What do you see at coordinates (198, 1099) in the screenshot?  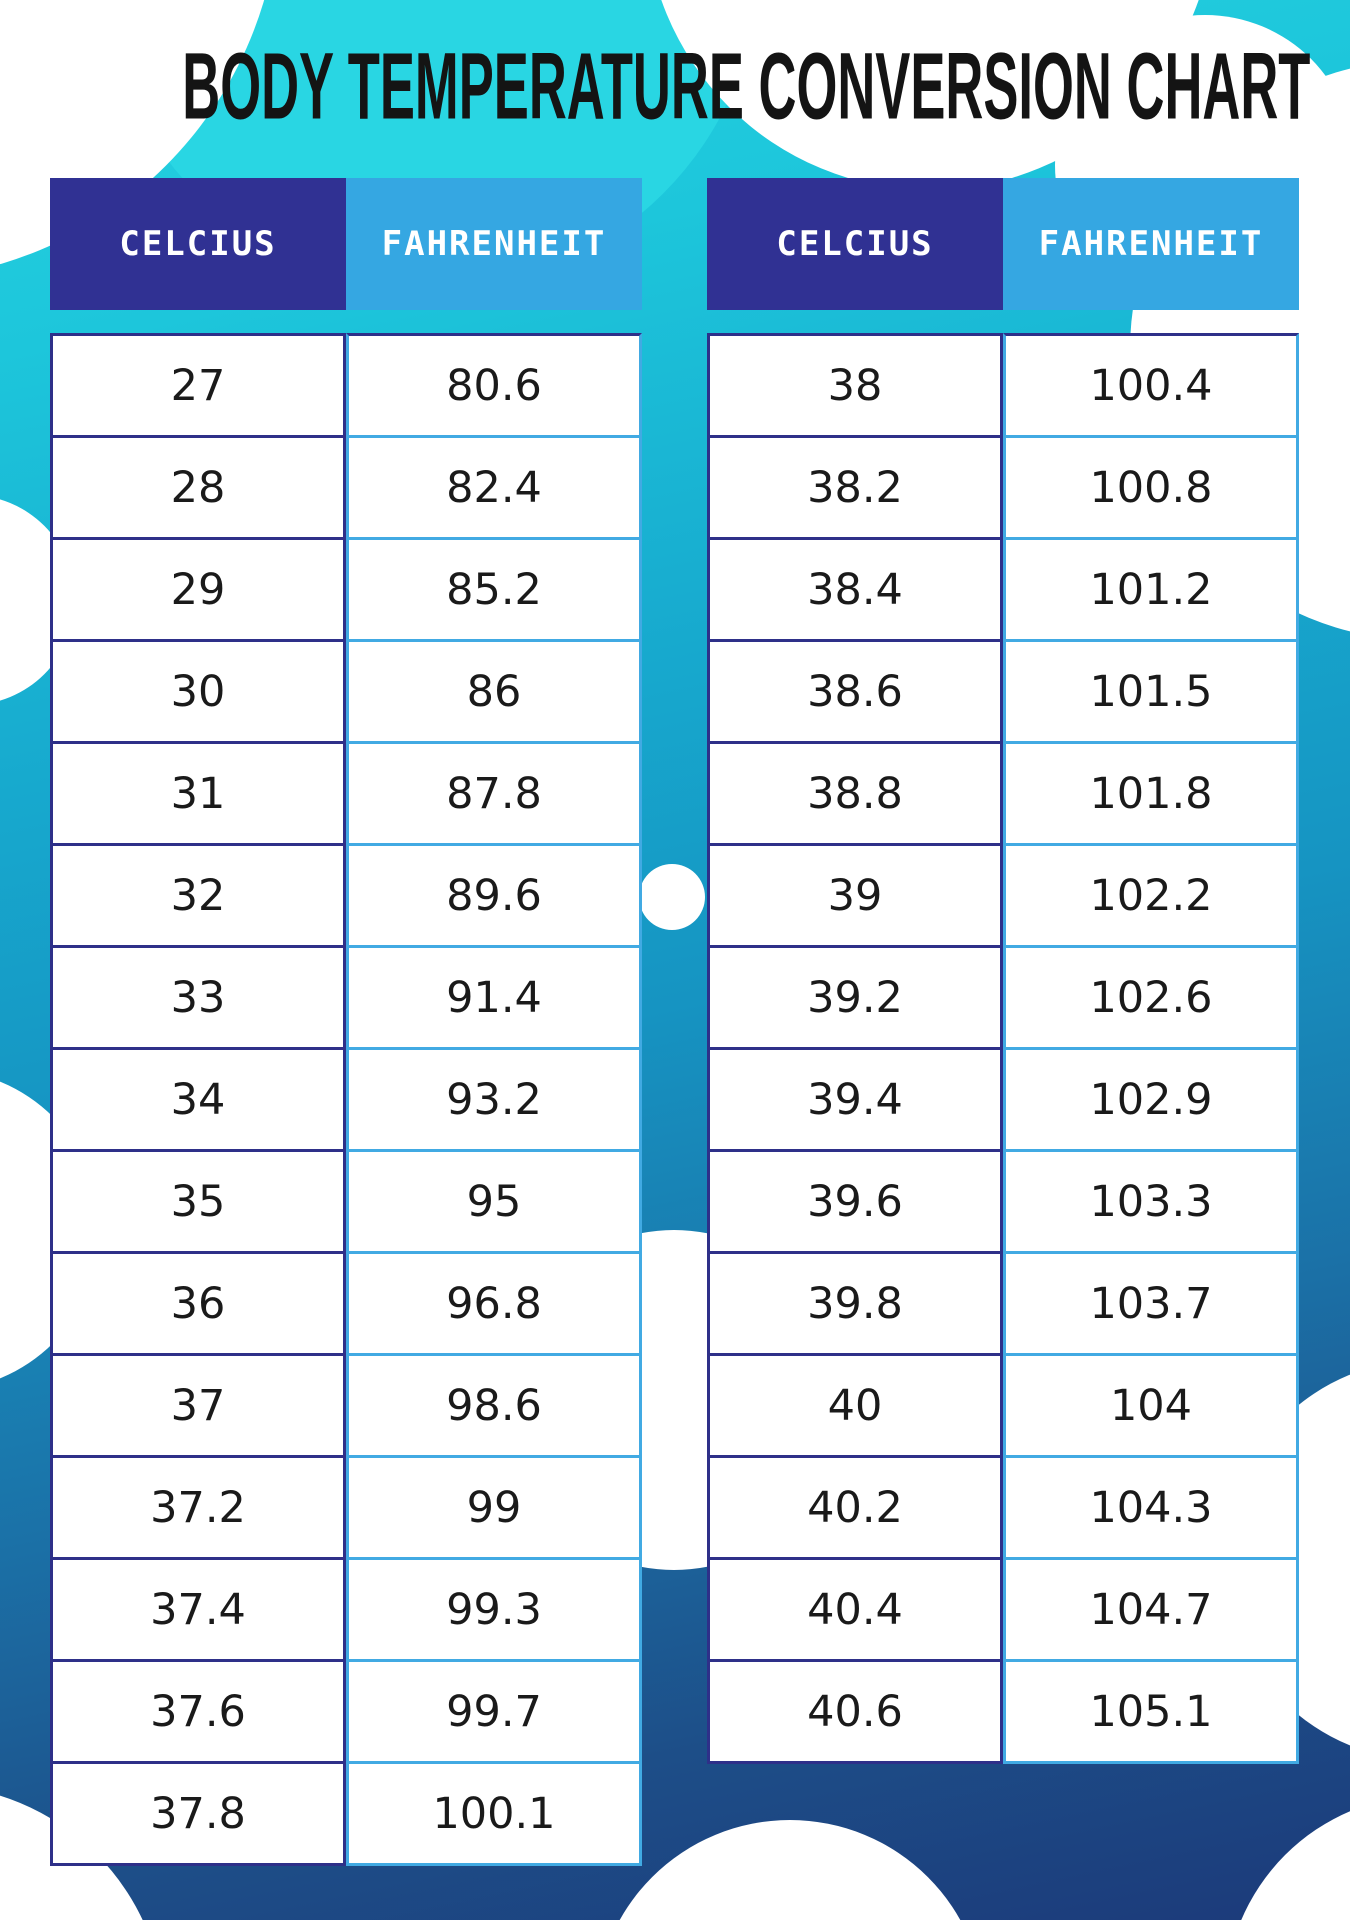 I see `celsius-cell: 34` at bounding box center [198, 1099].